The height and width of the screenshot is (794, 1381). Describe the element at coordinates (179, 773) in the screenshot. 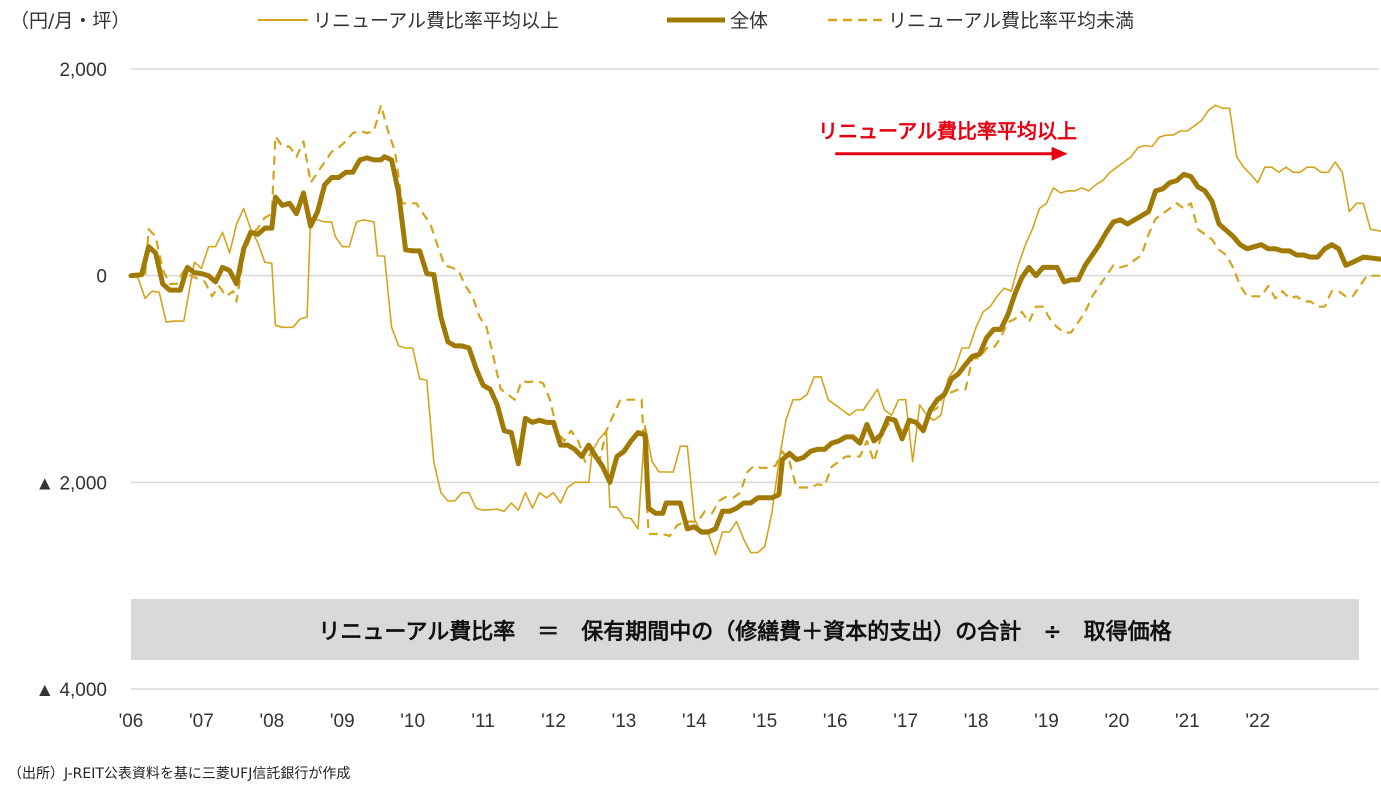

I see `source-note: （出所）J-REIT公表資料を基に三菱UFJ信託銀行が作成` at that location.